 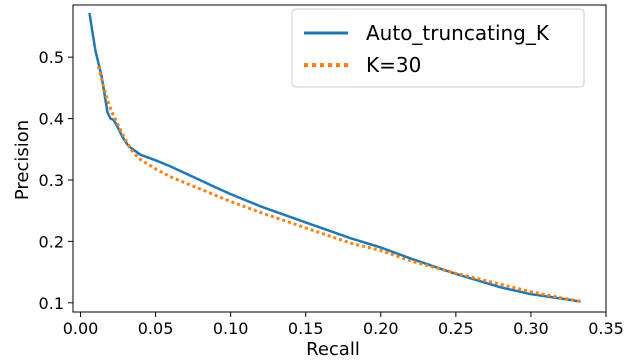 I want to click on x-tick-label: 0.25, so click(x=456, y=328).